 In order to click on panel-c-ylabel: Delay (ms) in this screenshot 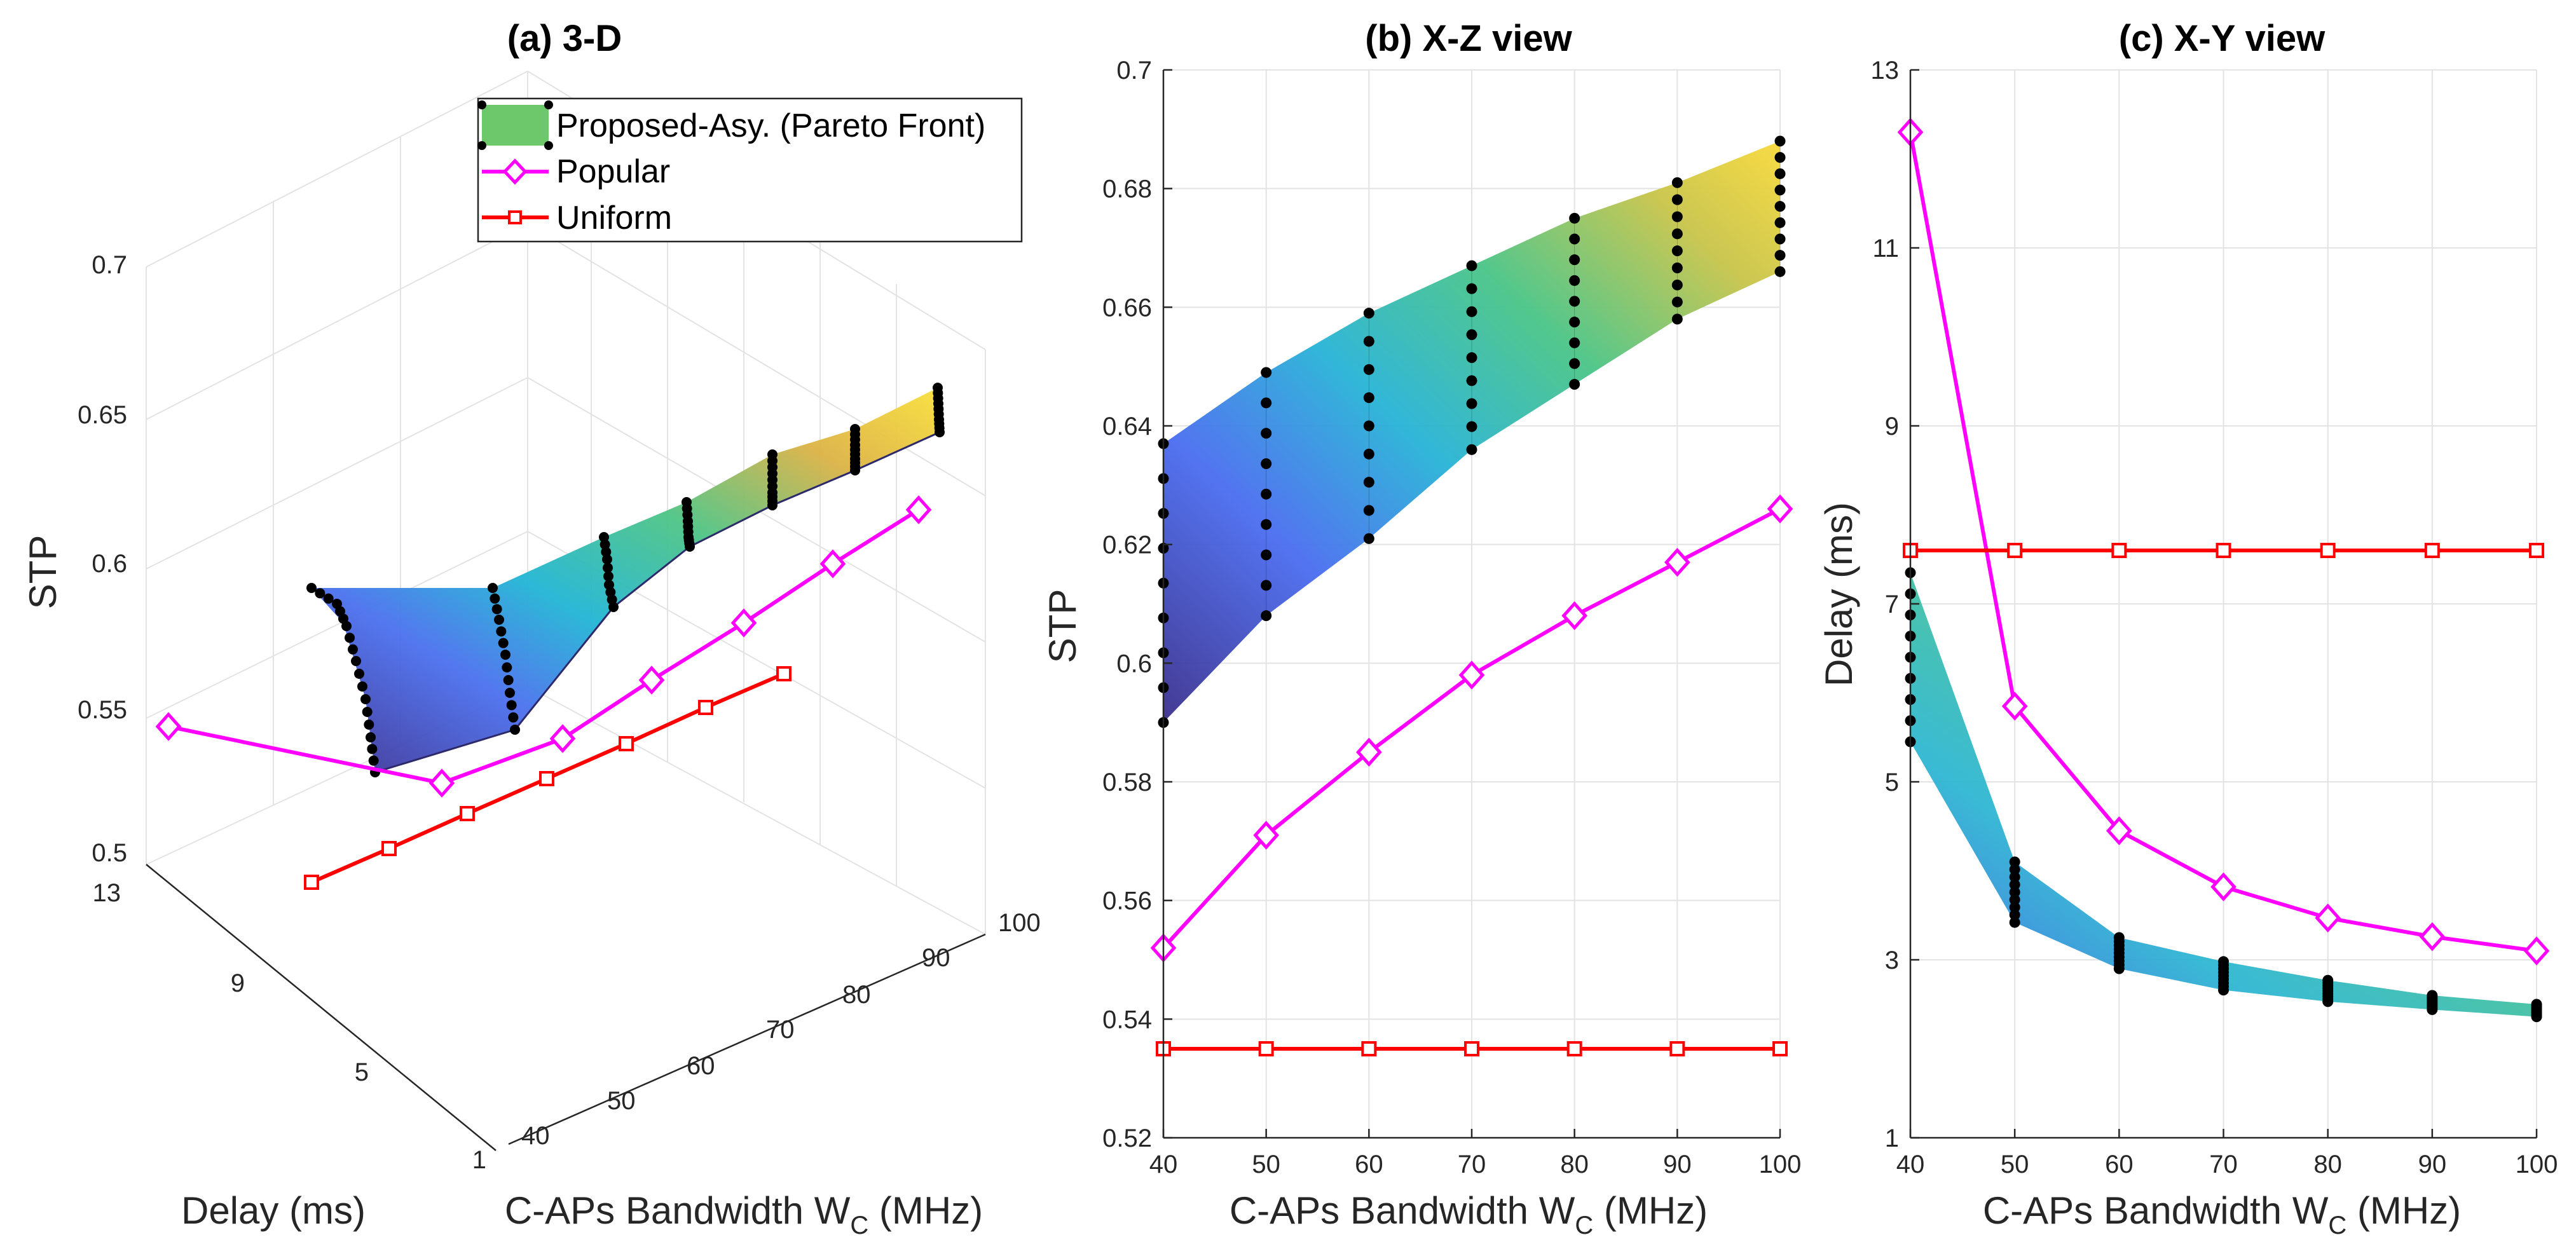, I will do `click(1839, 594)`.